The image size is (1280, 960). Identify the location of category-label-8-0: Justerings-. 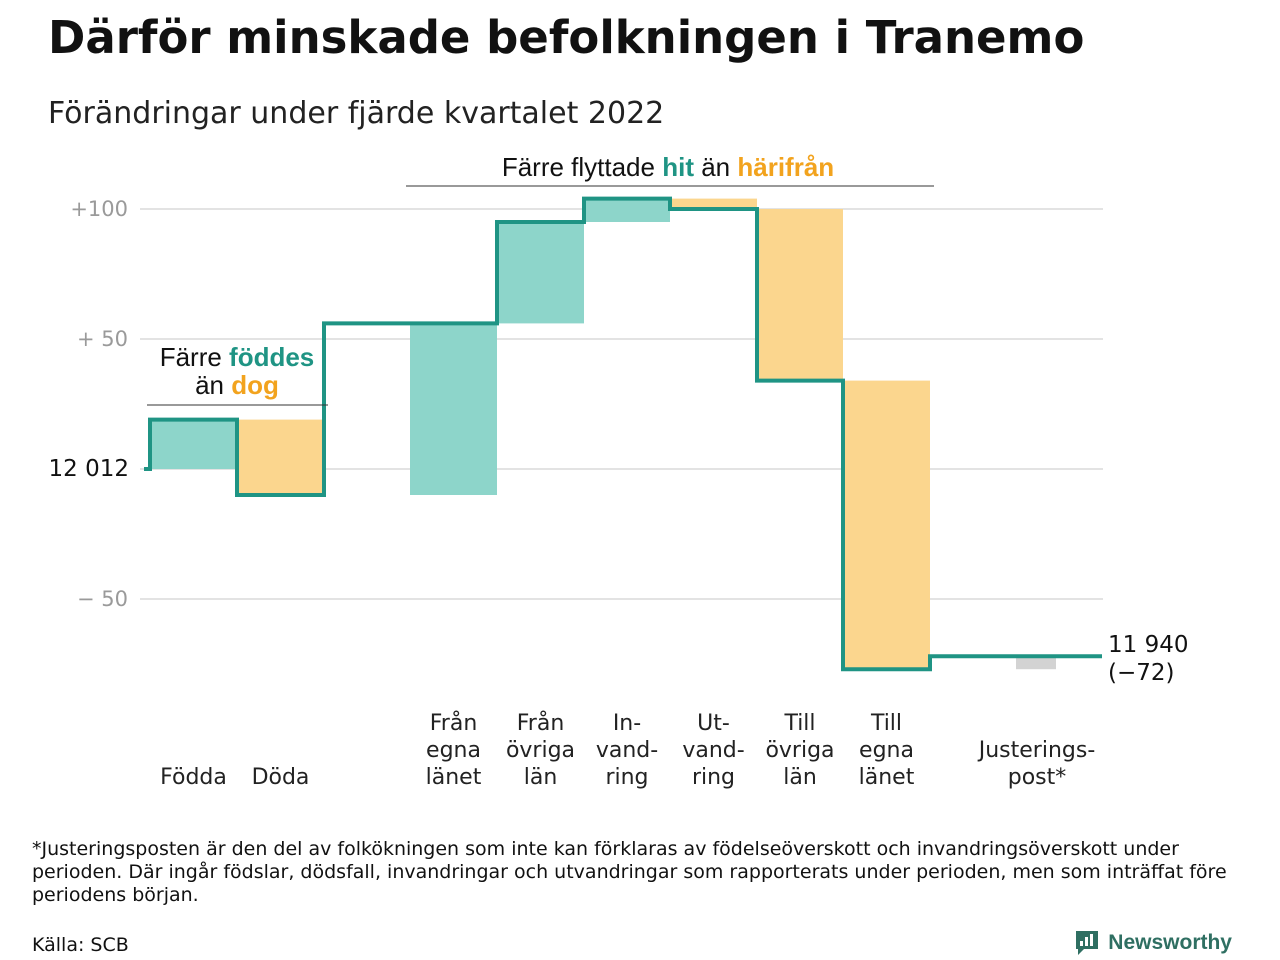
(1036, 750).